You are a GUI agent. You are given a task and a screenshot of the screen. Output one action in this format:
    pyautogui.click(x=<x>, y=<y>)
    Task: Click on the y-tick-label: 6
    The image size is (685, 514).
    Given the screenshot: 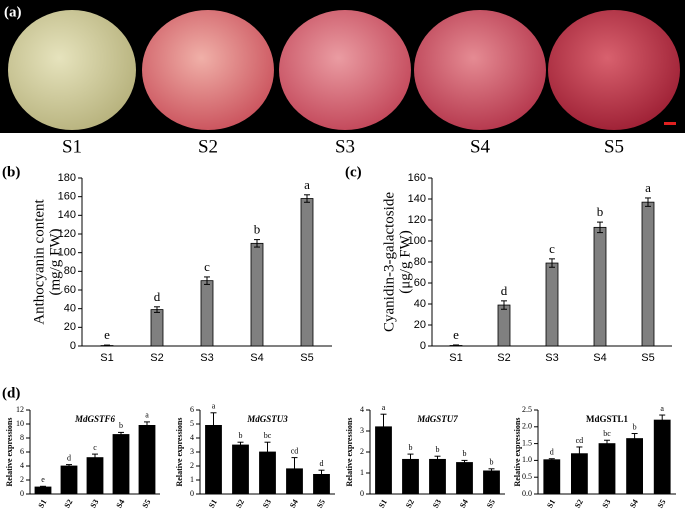 What is the action you would take?
    pyautogui.click(x=22, y=451)
    